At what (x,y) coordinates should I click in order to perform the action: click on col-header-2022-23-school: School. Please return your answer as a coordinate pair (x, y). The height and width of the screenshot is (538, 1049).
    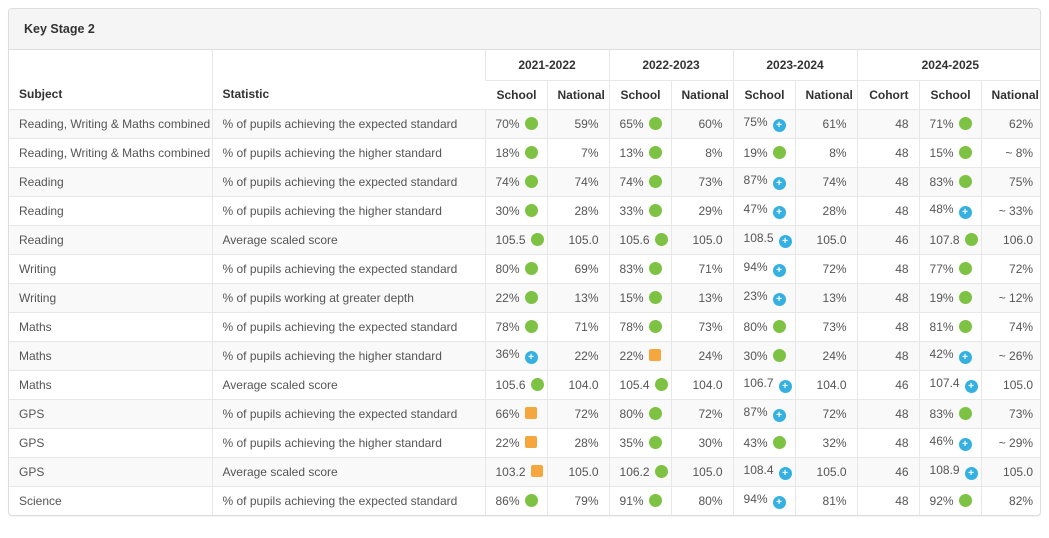
    Looking at the image, I should click on (640, 94).